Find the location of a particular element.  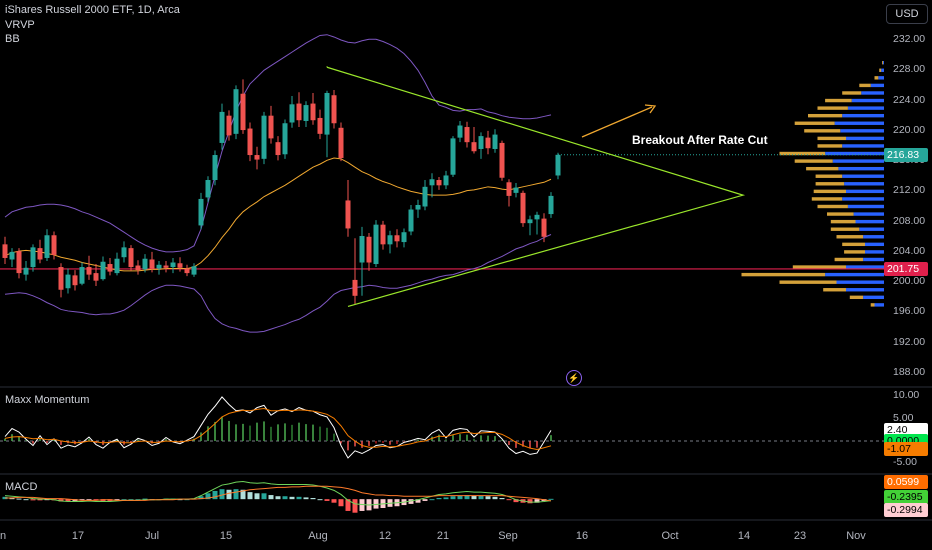

currency-button: USD is located at coordinates (907, 14).